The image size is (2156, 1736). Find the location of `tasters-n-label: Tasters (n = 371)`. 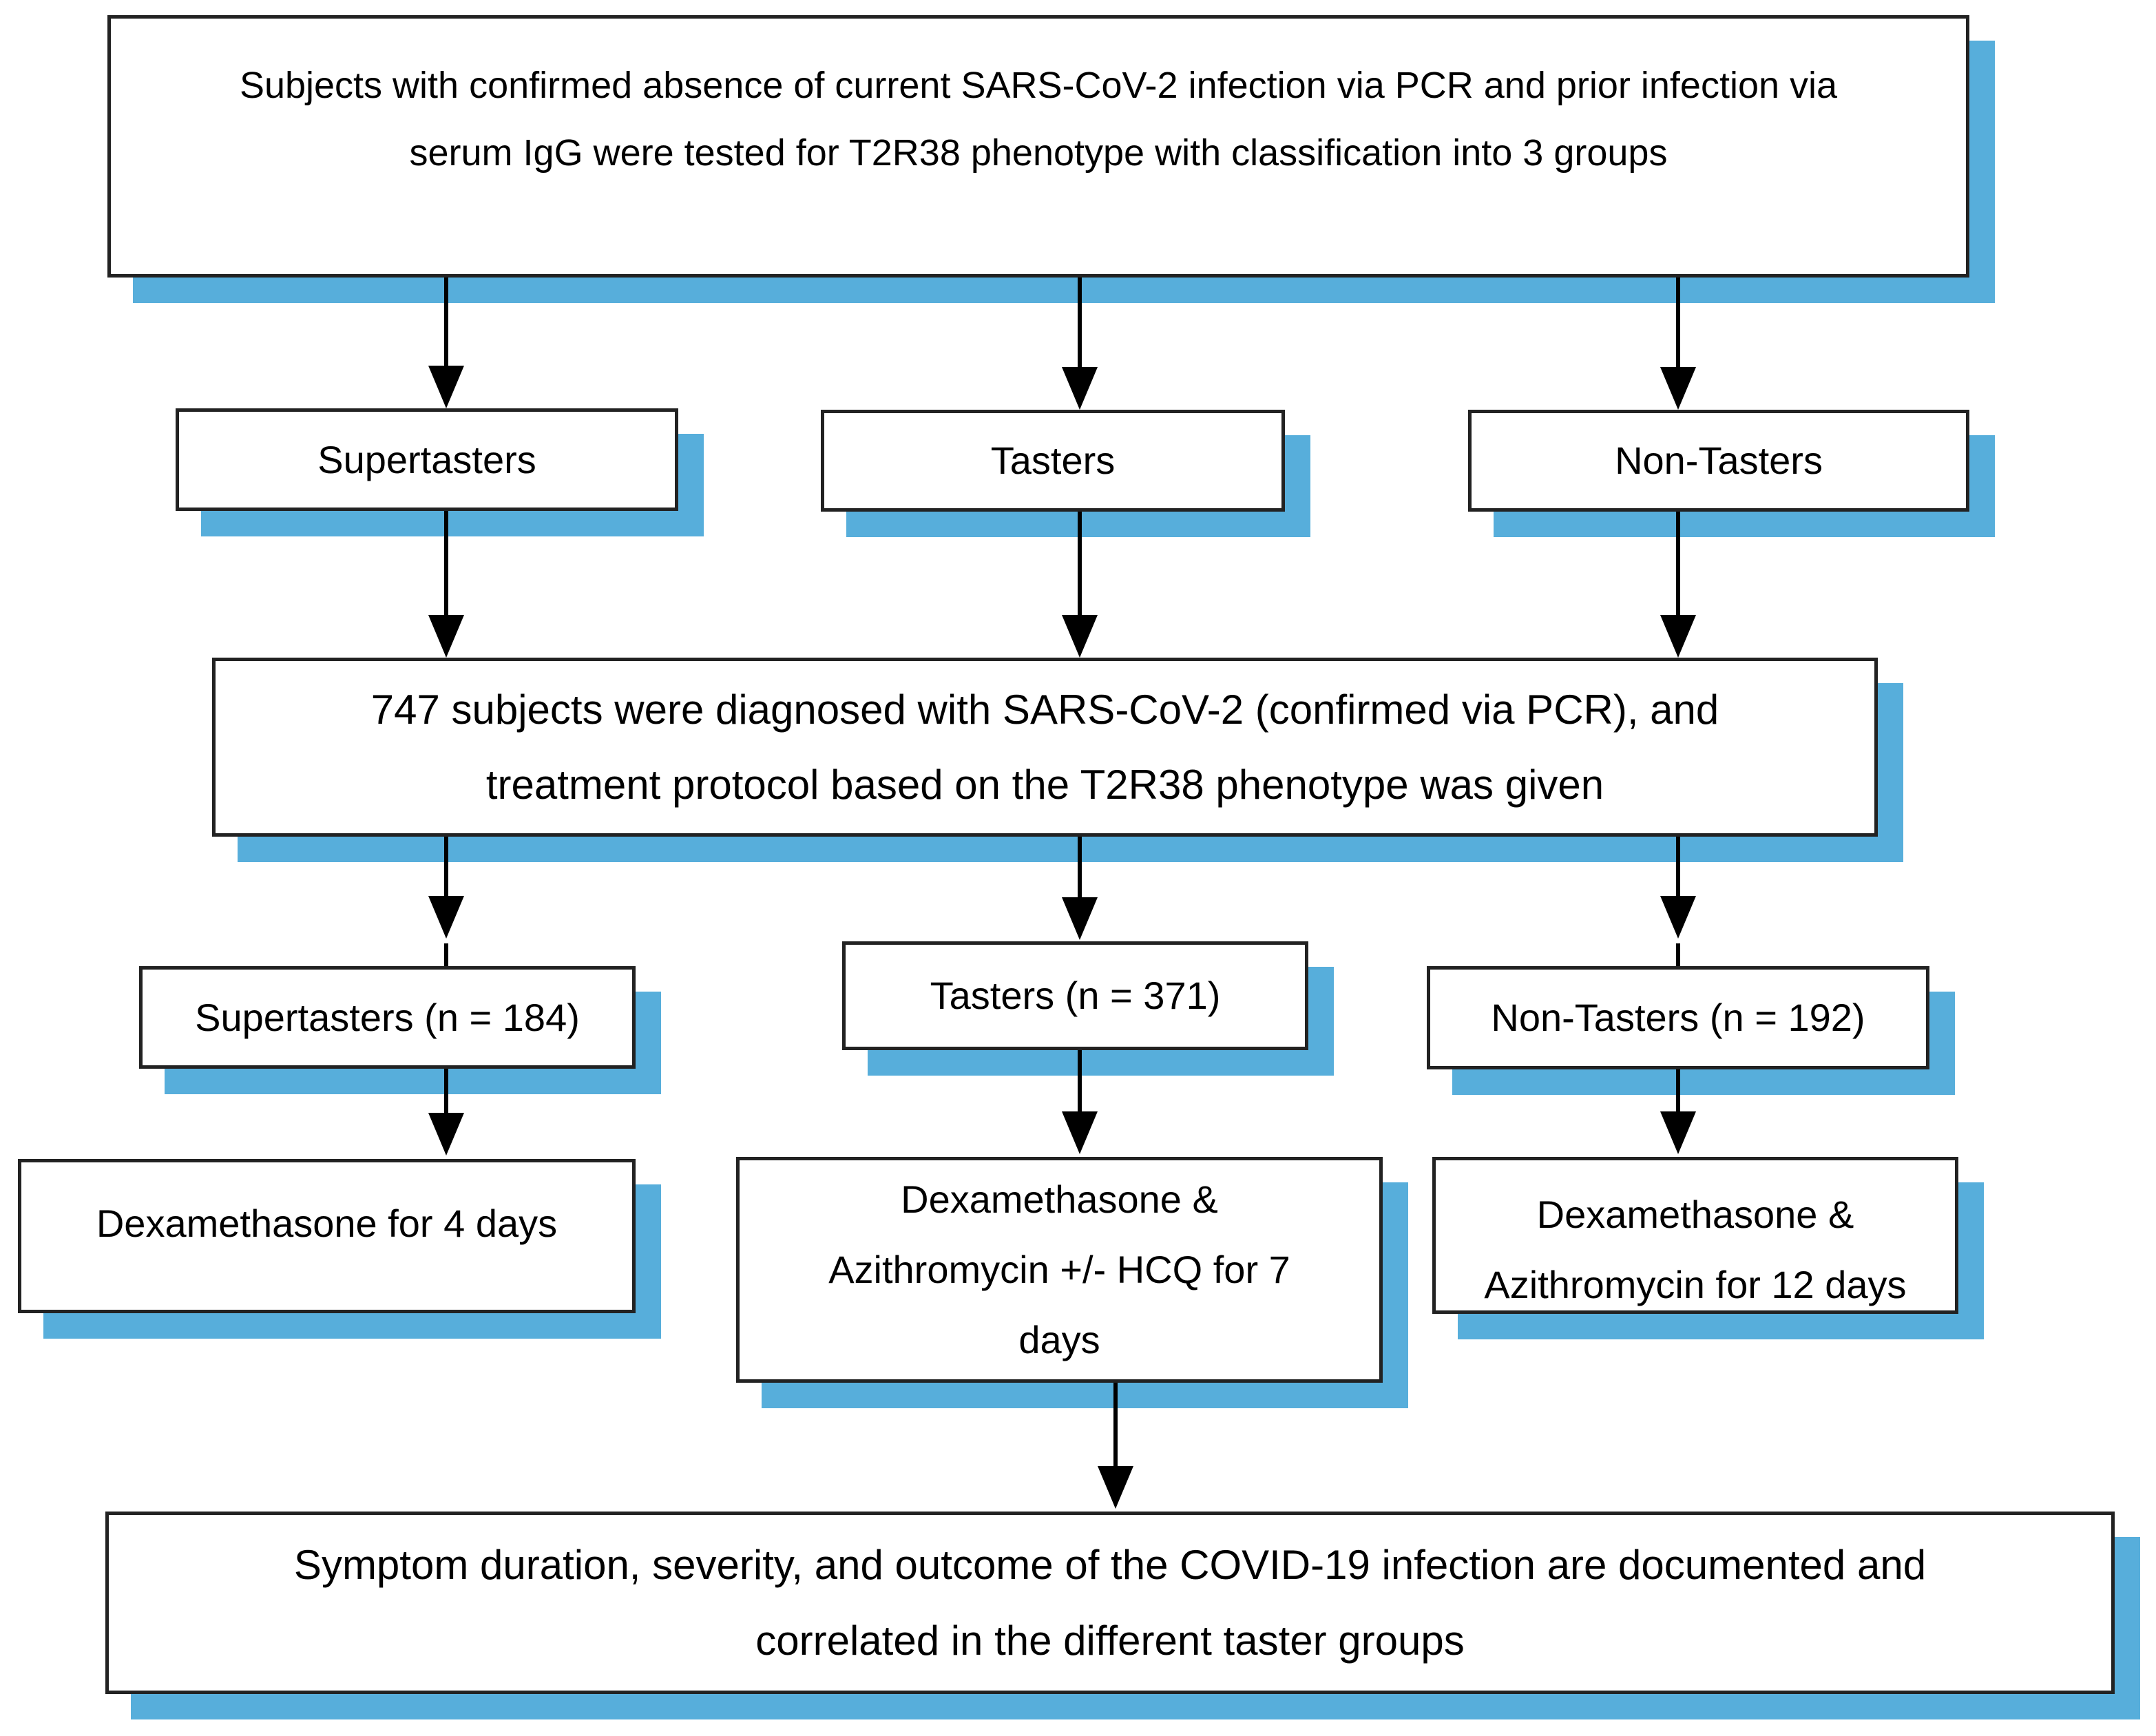

tasters-n-label: Tasters (n = 371) is located at coordinates (1076, 996).